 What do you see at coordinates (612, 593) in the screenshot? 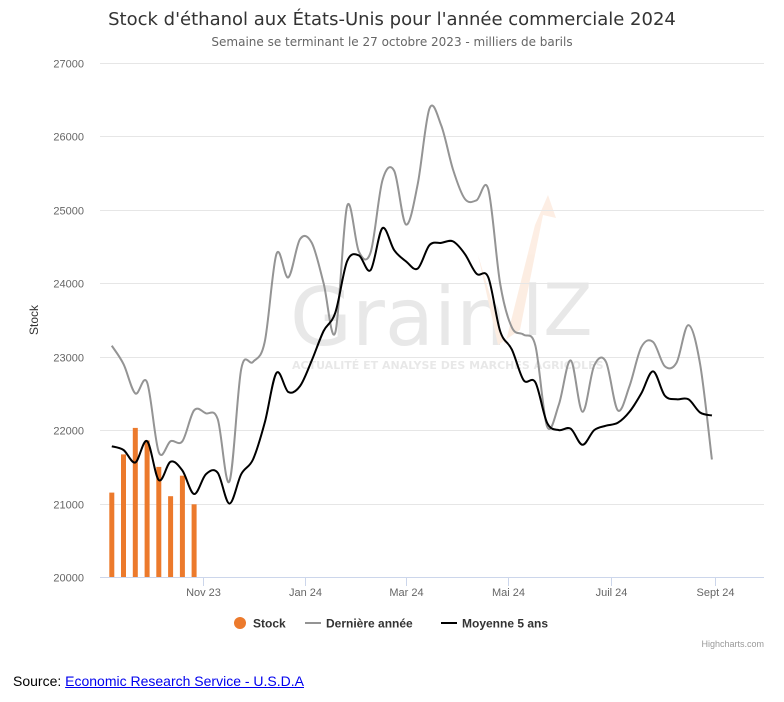
I see `x-tick-label: Juil 24` at bounding box center [612, 593].